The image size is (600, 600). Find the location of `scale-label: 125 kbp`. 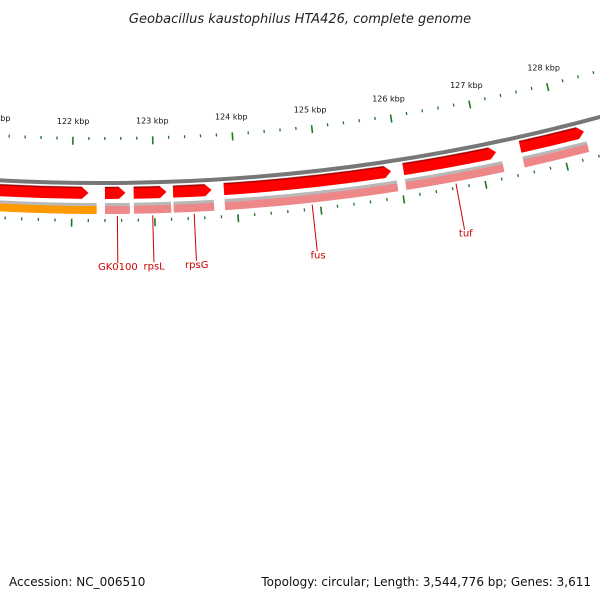

scale-label: 125 kbp is located at coordinates (310, 109).